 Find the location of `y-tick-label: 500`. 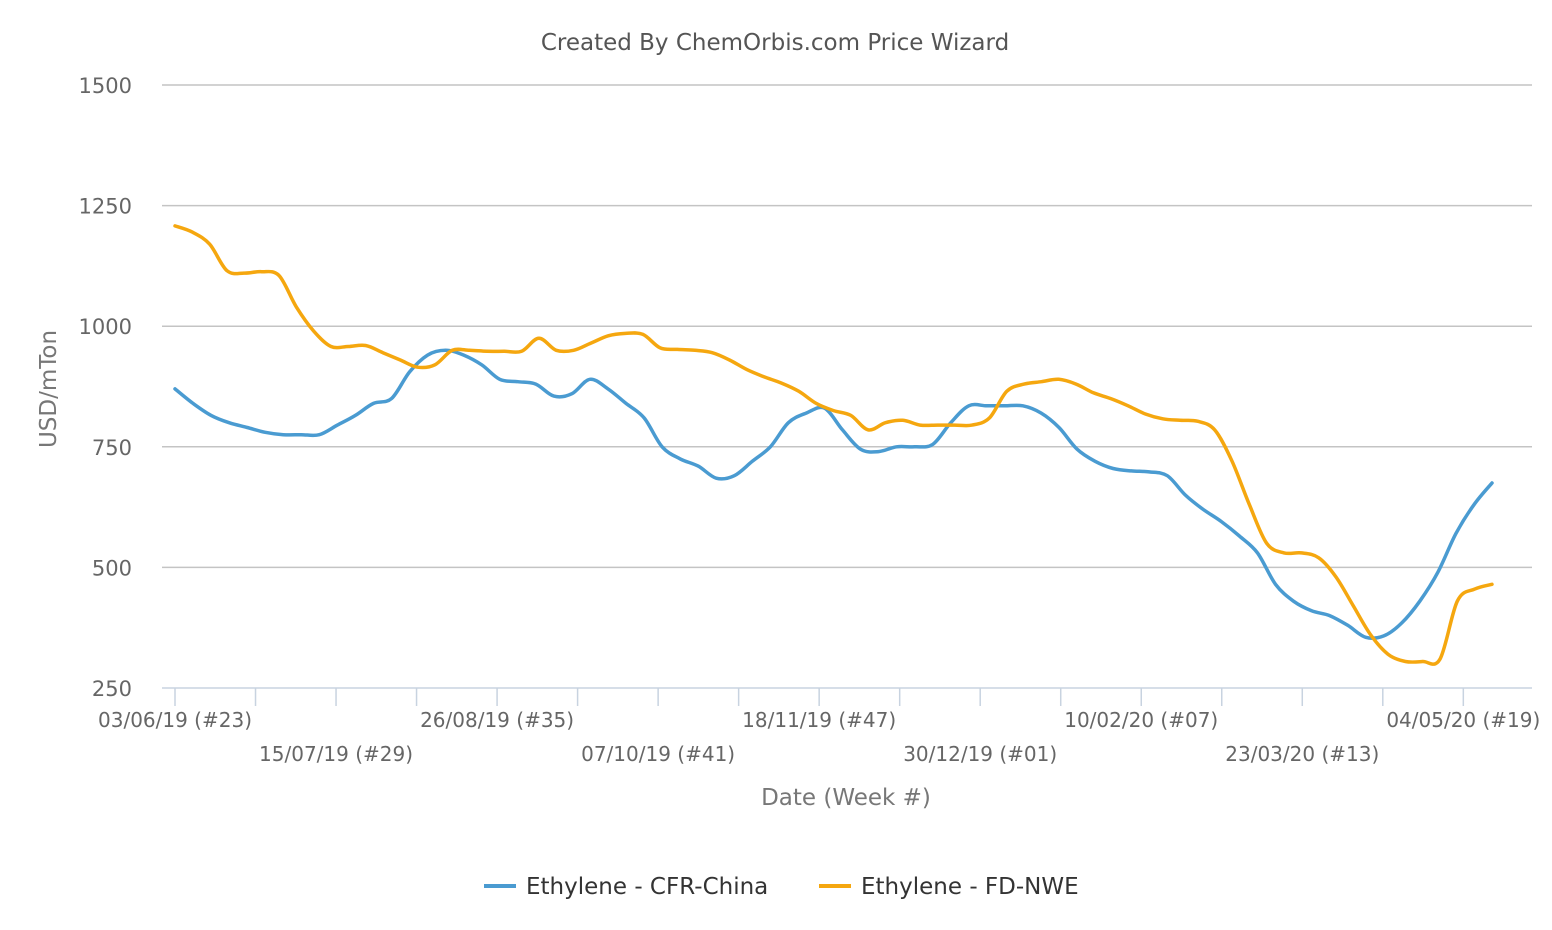

y-tick-label: 500 is located at coordinates (112, 568).